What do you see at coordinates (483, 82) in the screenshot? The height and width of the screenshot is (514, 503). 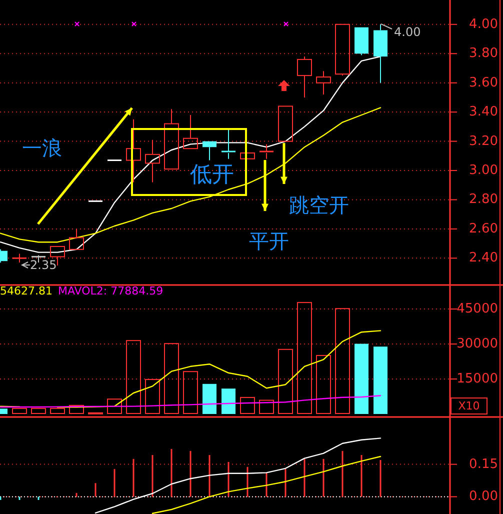 I see `y-tick-label: 3.60` at bounding box center [483, 82].